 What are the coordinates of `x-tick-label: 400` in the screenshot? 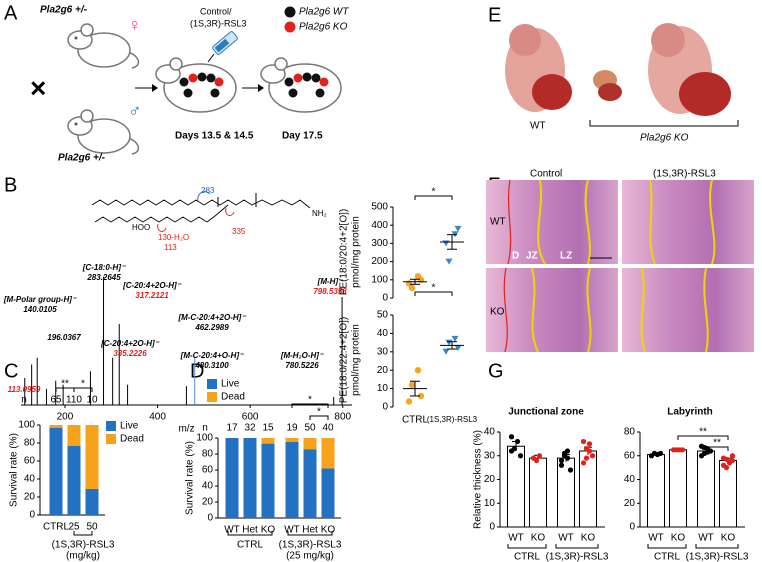 It's located at (157, 417).